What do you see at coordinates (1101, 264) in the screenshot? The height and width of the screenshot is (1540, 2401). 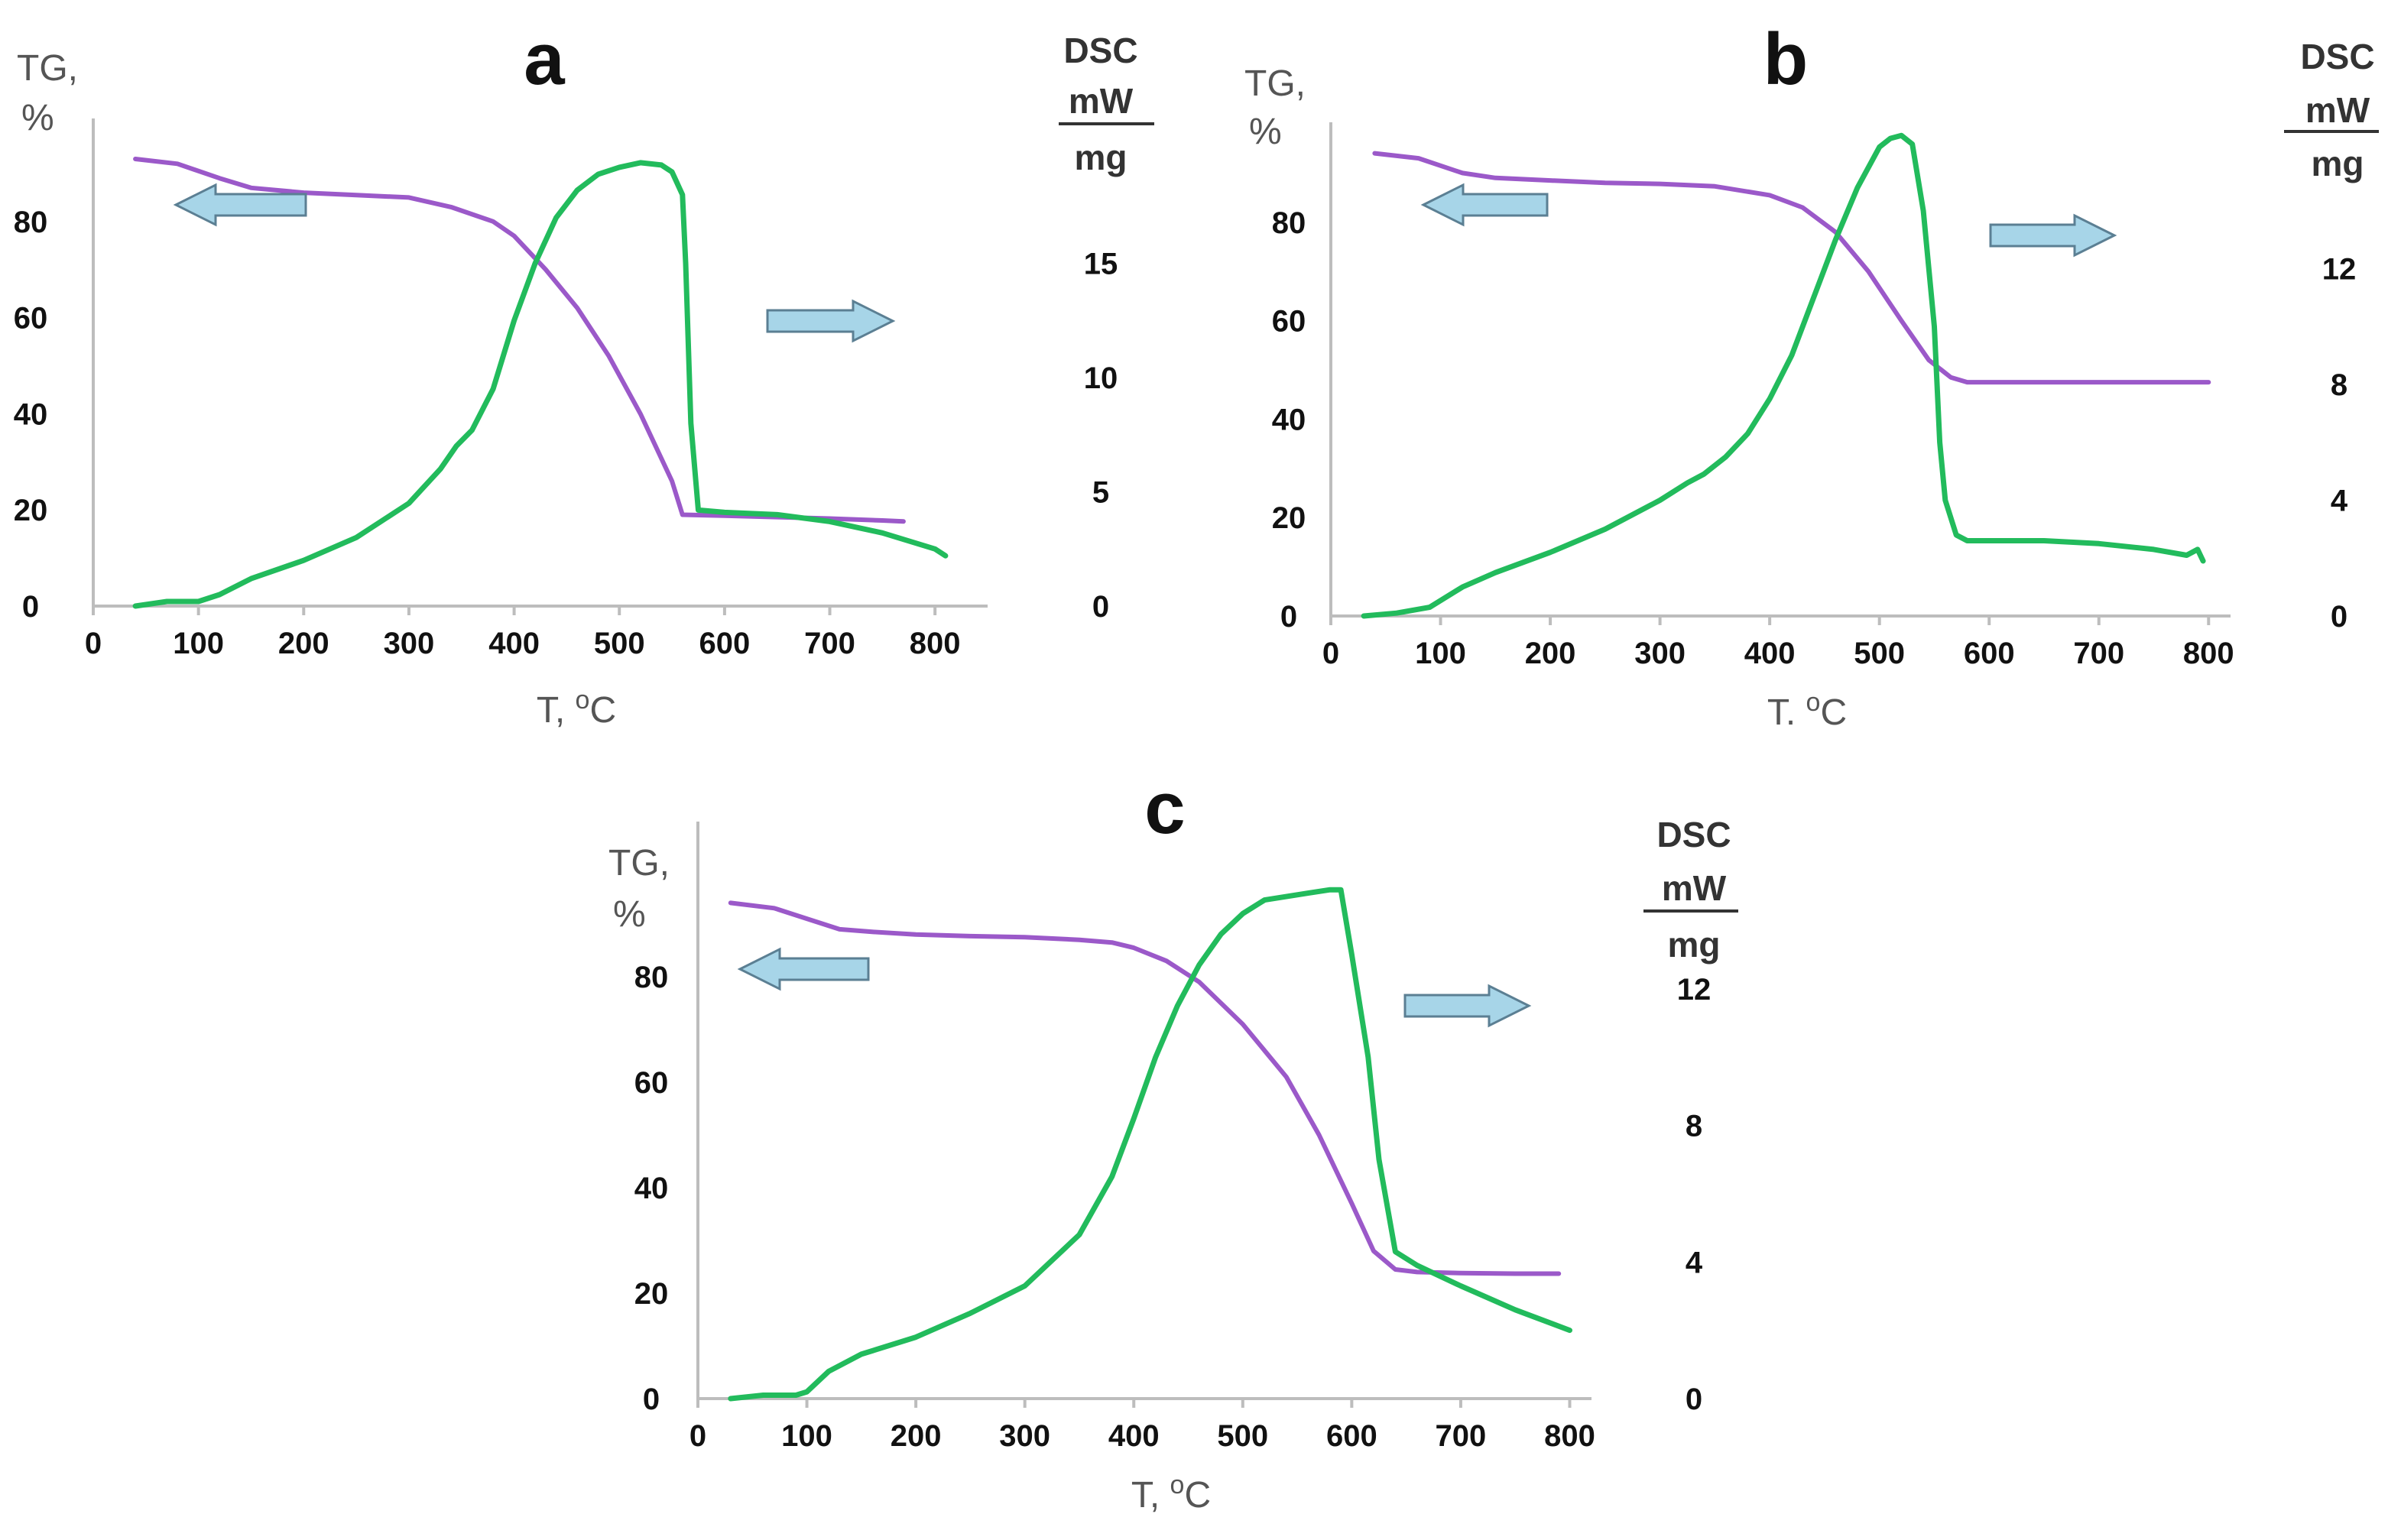 I see `y-right-tick-label: 15` at bounding box center [1101, 264].